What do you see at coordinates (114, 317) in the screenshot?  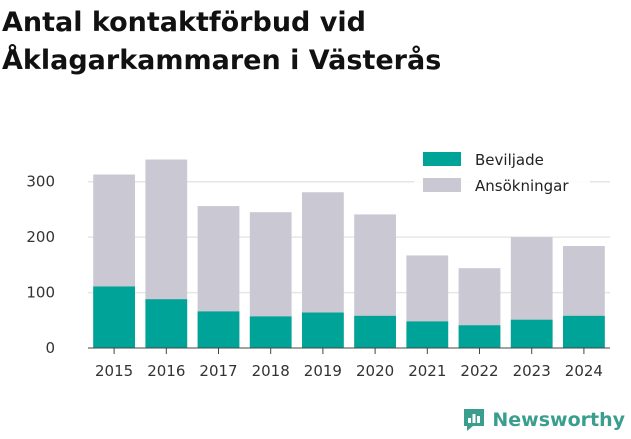 I see `bar-beviljade-2015` at bounding box center [114, 317].